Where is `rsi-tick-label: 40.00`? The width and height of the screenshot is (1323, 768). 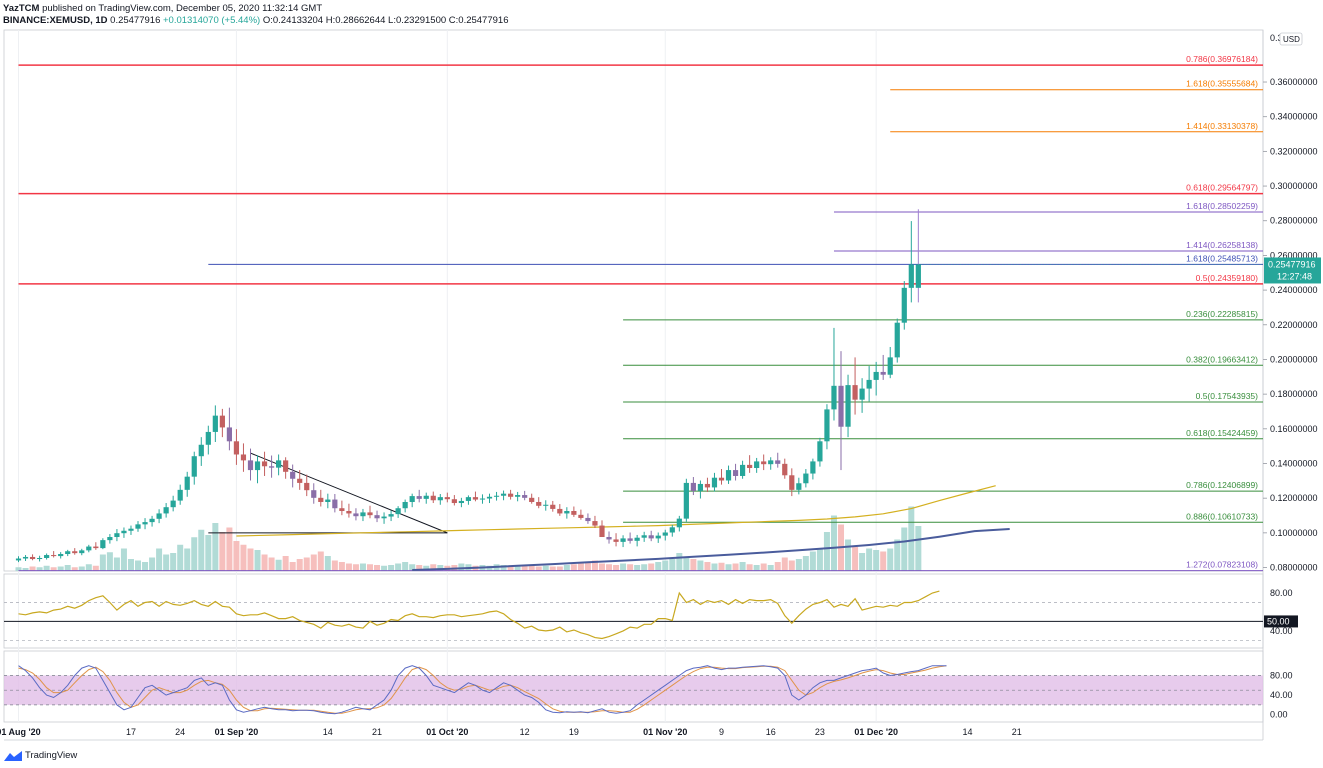
rsi-tick-label: 40.00 is located at coordinates (1281, 631).